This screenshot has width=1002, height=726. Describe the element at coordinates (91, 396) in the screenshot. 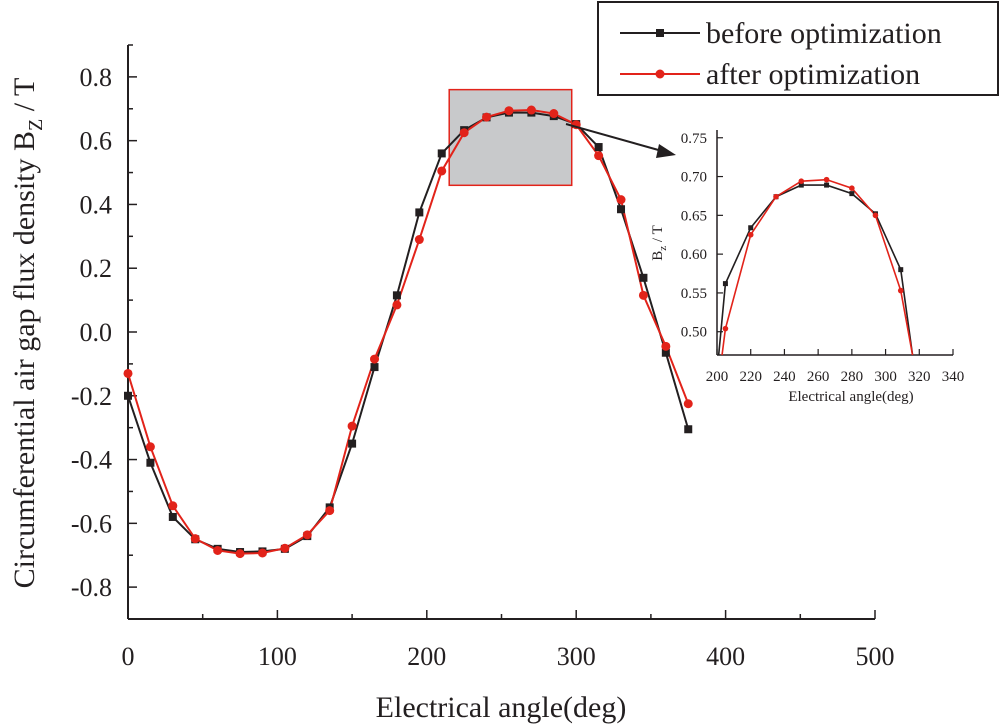

I see `main-y-tick-label: -0.2` at that location.